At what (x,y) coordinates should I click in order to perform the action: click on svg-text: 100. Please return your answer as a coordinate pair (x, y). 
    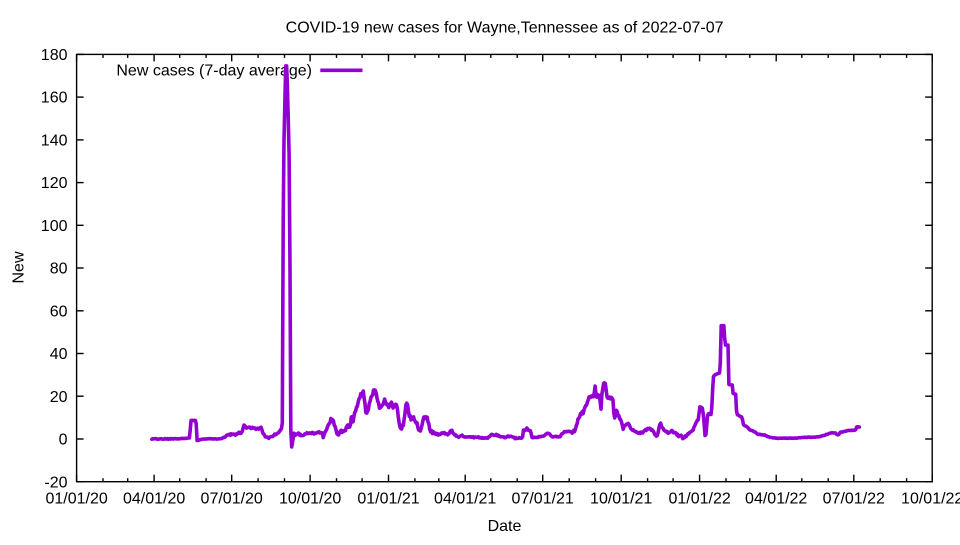
    Looking at the image, I should click on (54, 226).